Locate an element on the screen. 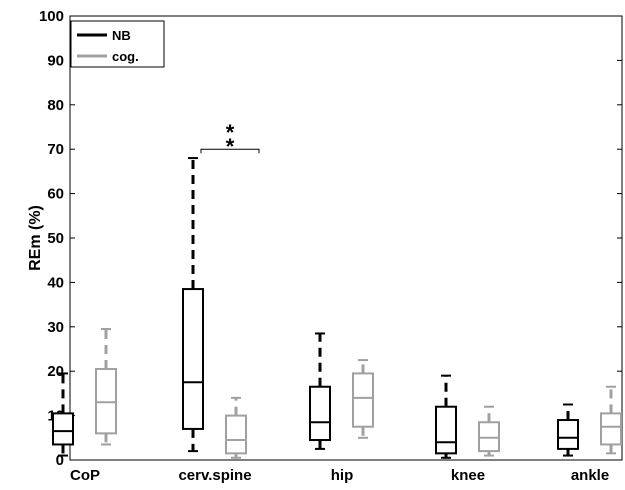 The height and width of the screenshot is (490, 625). x-tick-label: hip is located at coordinates (342, 475).